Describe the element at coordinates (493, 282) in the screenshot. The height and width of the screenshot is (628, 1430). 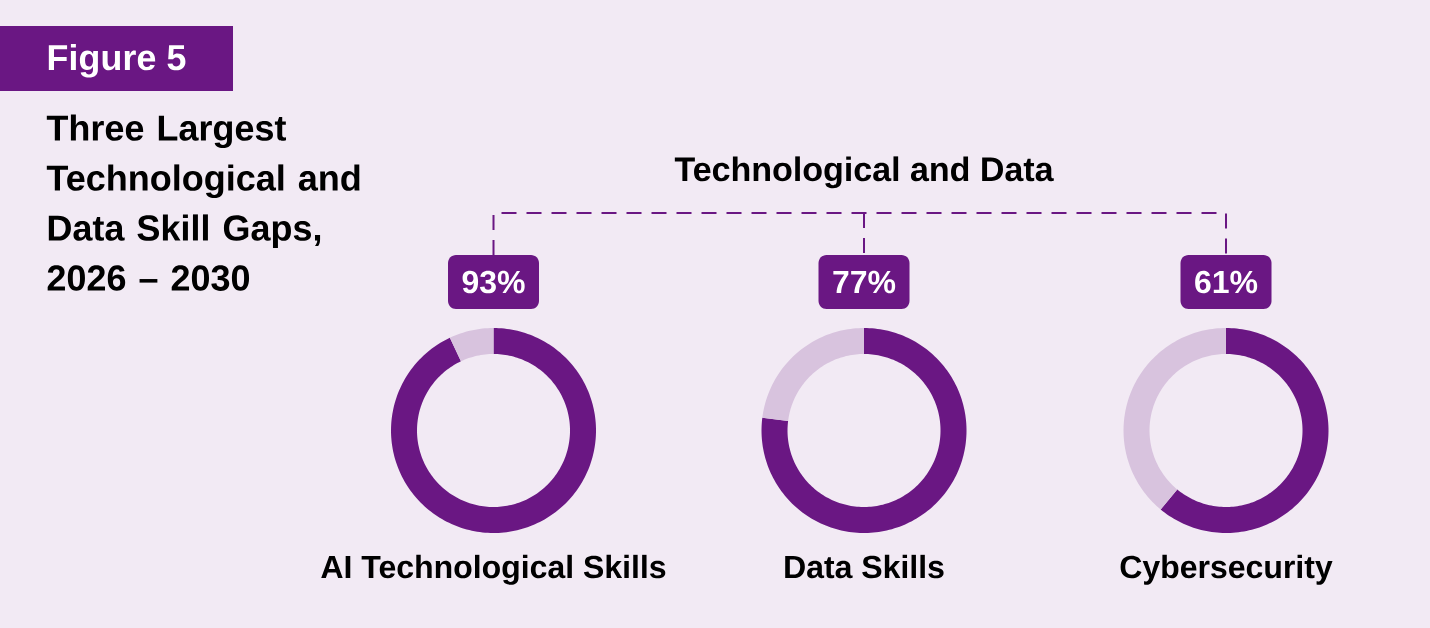
I see `data-label: 93%` at that location.